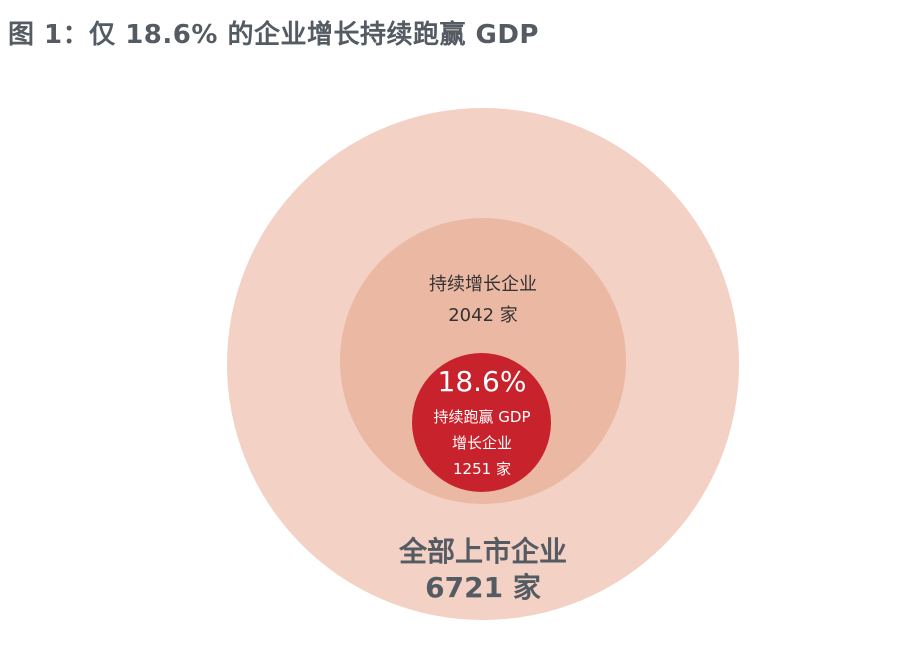 Image resolution: width=924 pixels, height=648 pixels. Describe the element at coordinates (273, 35) in the screenshot. I see `chart-title: 图 1：仅 18.6% 的企业增长持续跑赢 GDP` at that location.